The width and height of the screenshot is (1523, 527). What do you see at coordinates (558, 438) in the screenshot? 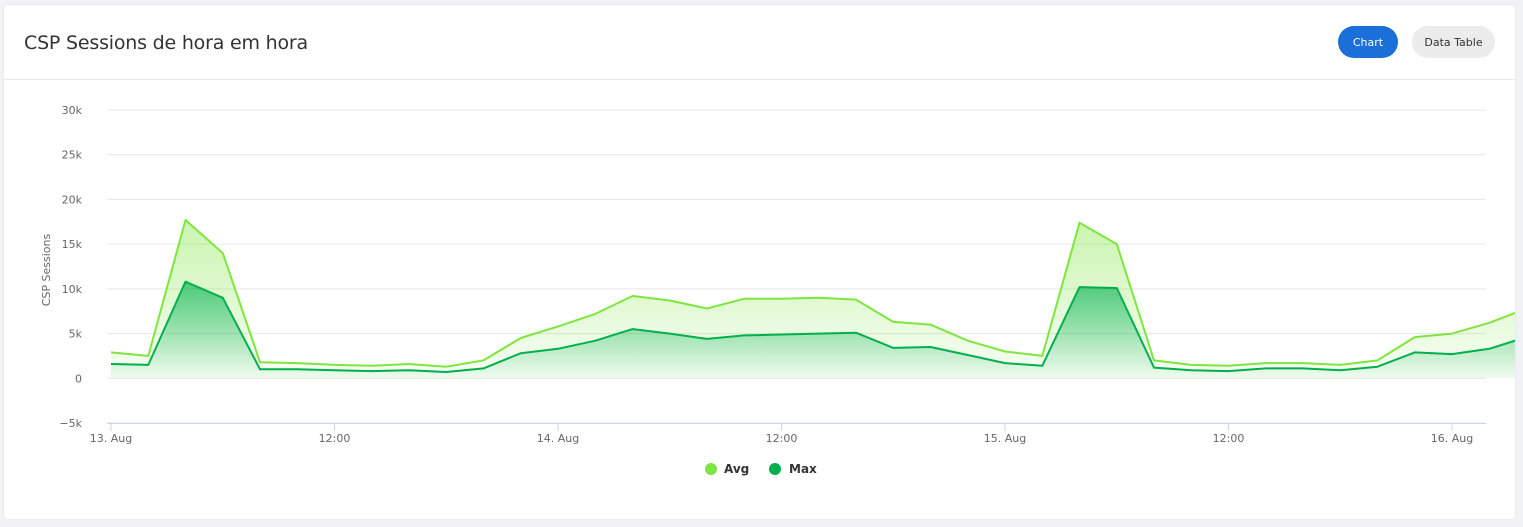
I see `x-tick-label: 14. Aug` at bounding box center [558, 438].